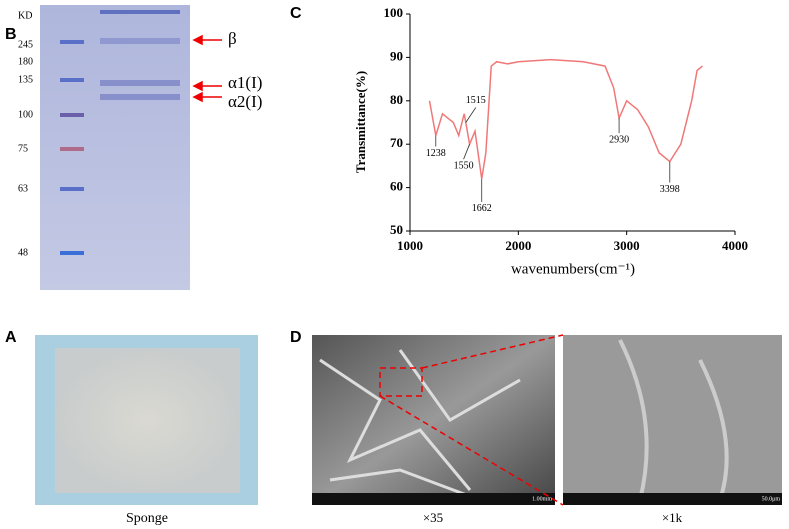 Image resolution: width=789 pixels, height=529 pixels. I want to click on y-tick-label: 60, so click(396, 186).